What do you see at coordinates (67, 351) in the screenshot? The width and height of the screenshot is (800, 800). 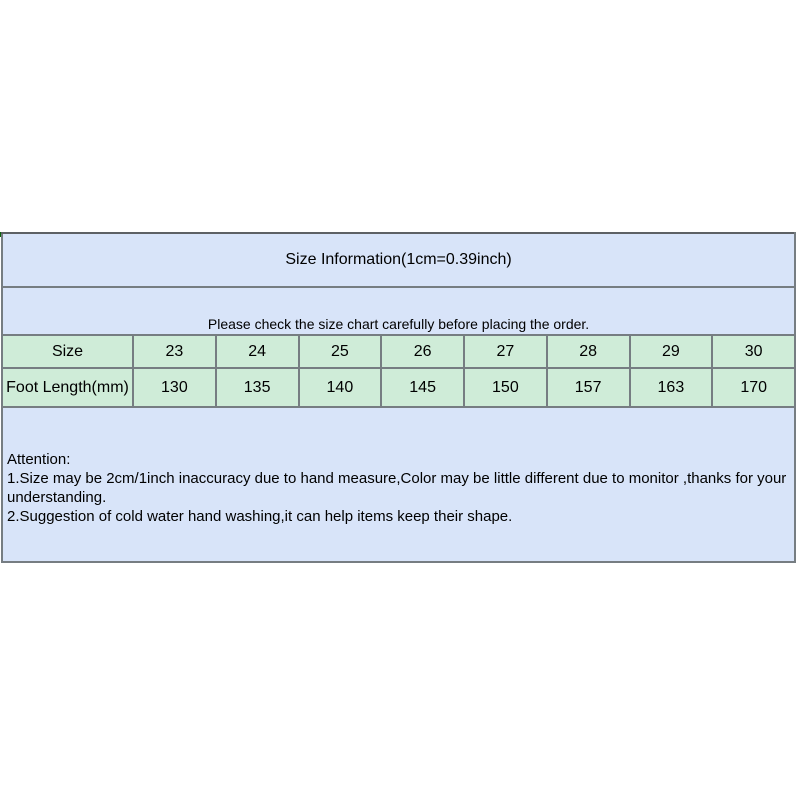 I see `size-row-label: Size` at bounding box center [67, 351].